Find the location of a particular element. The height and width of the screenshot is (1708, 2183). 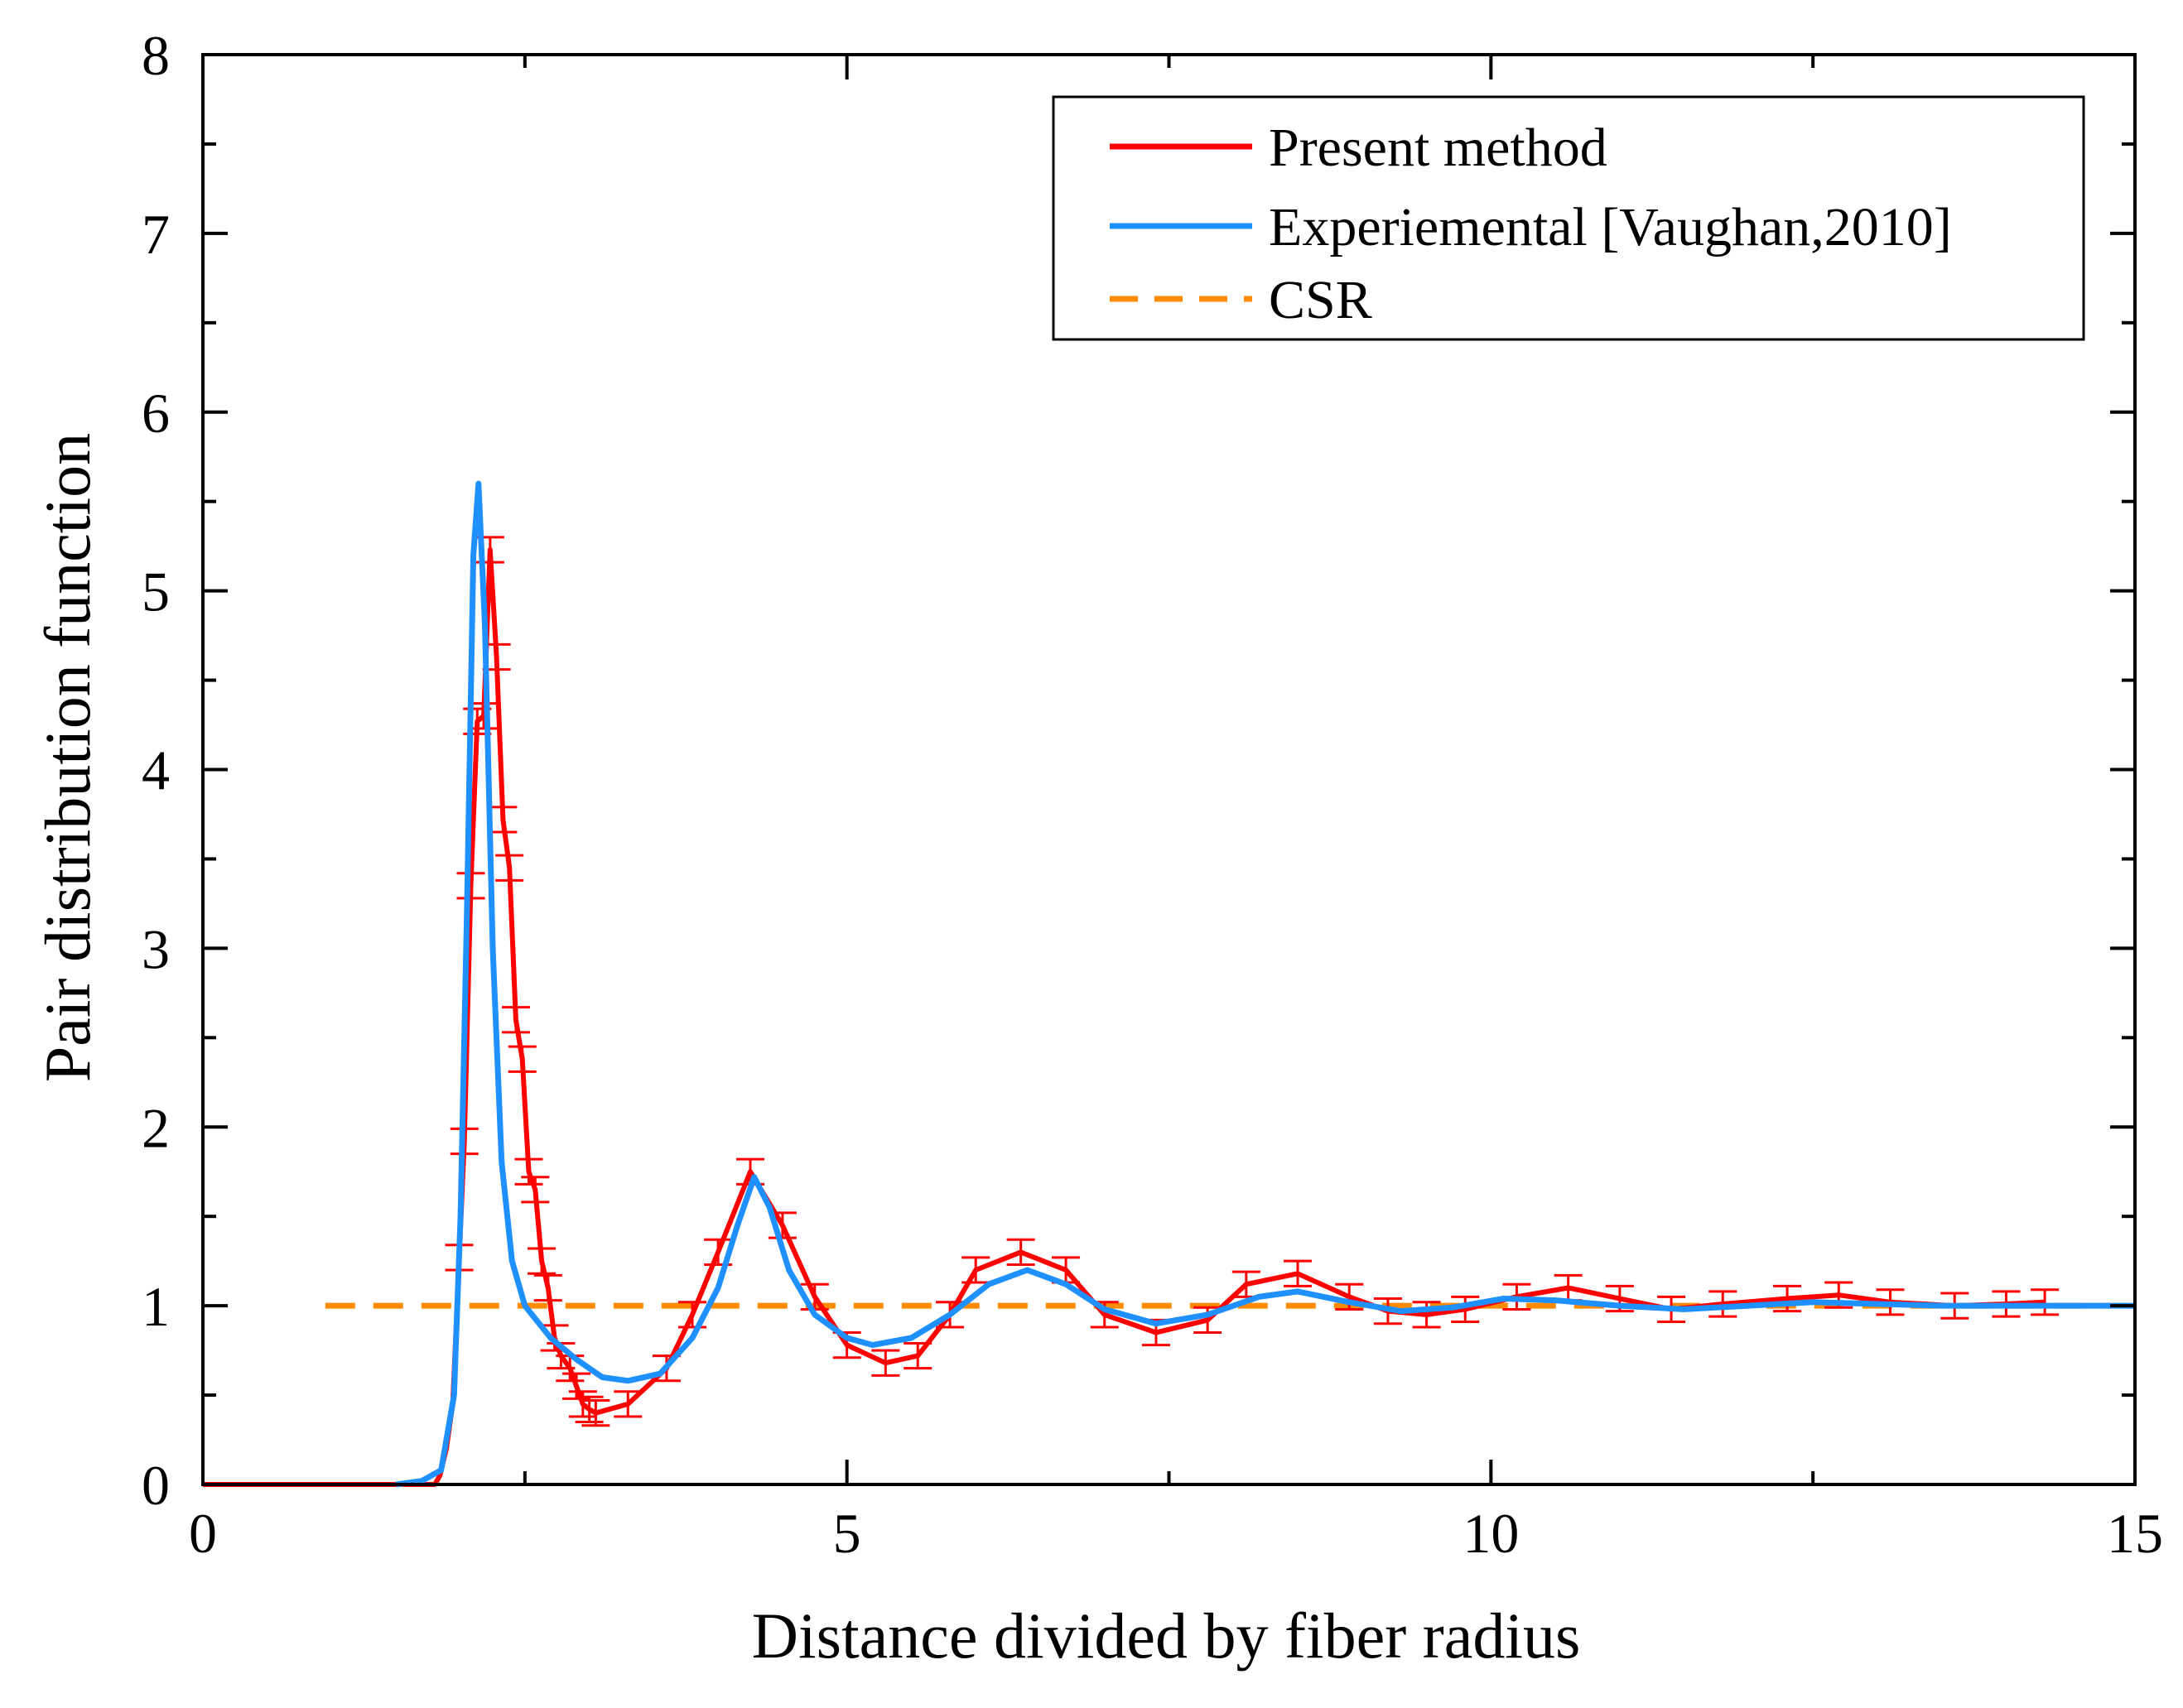

legend-label-present-method: Present method is located at coordinates (1438, 148).